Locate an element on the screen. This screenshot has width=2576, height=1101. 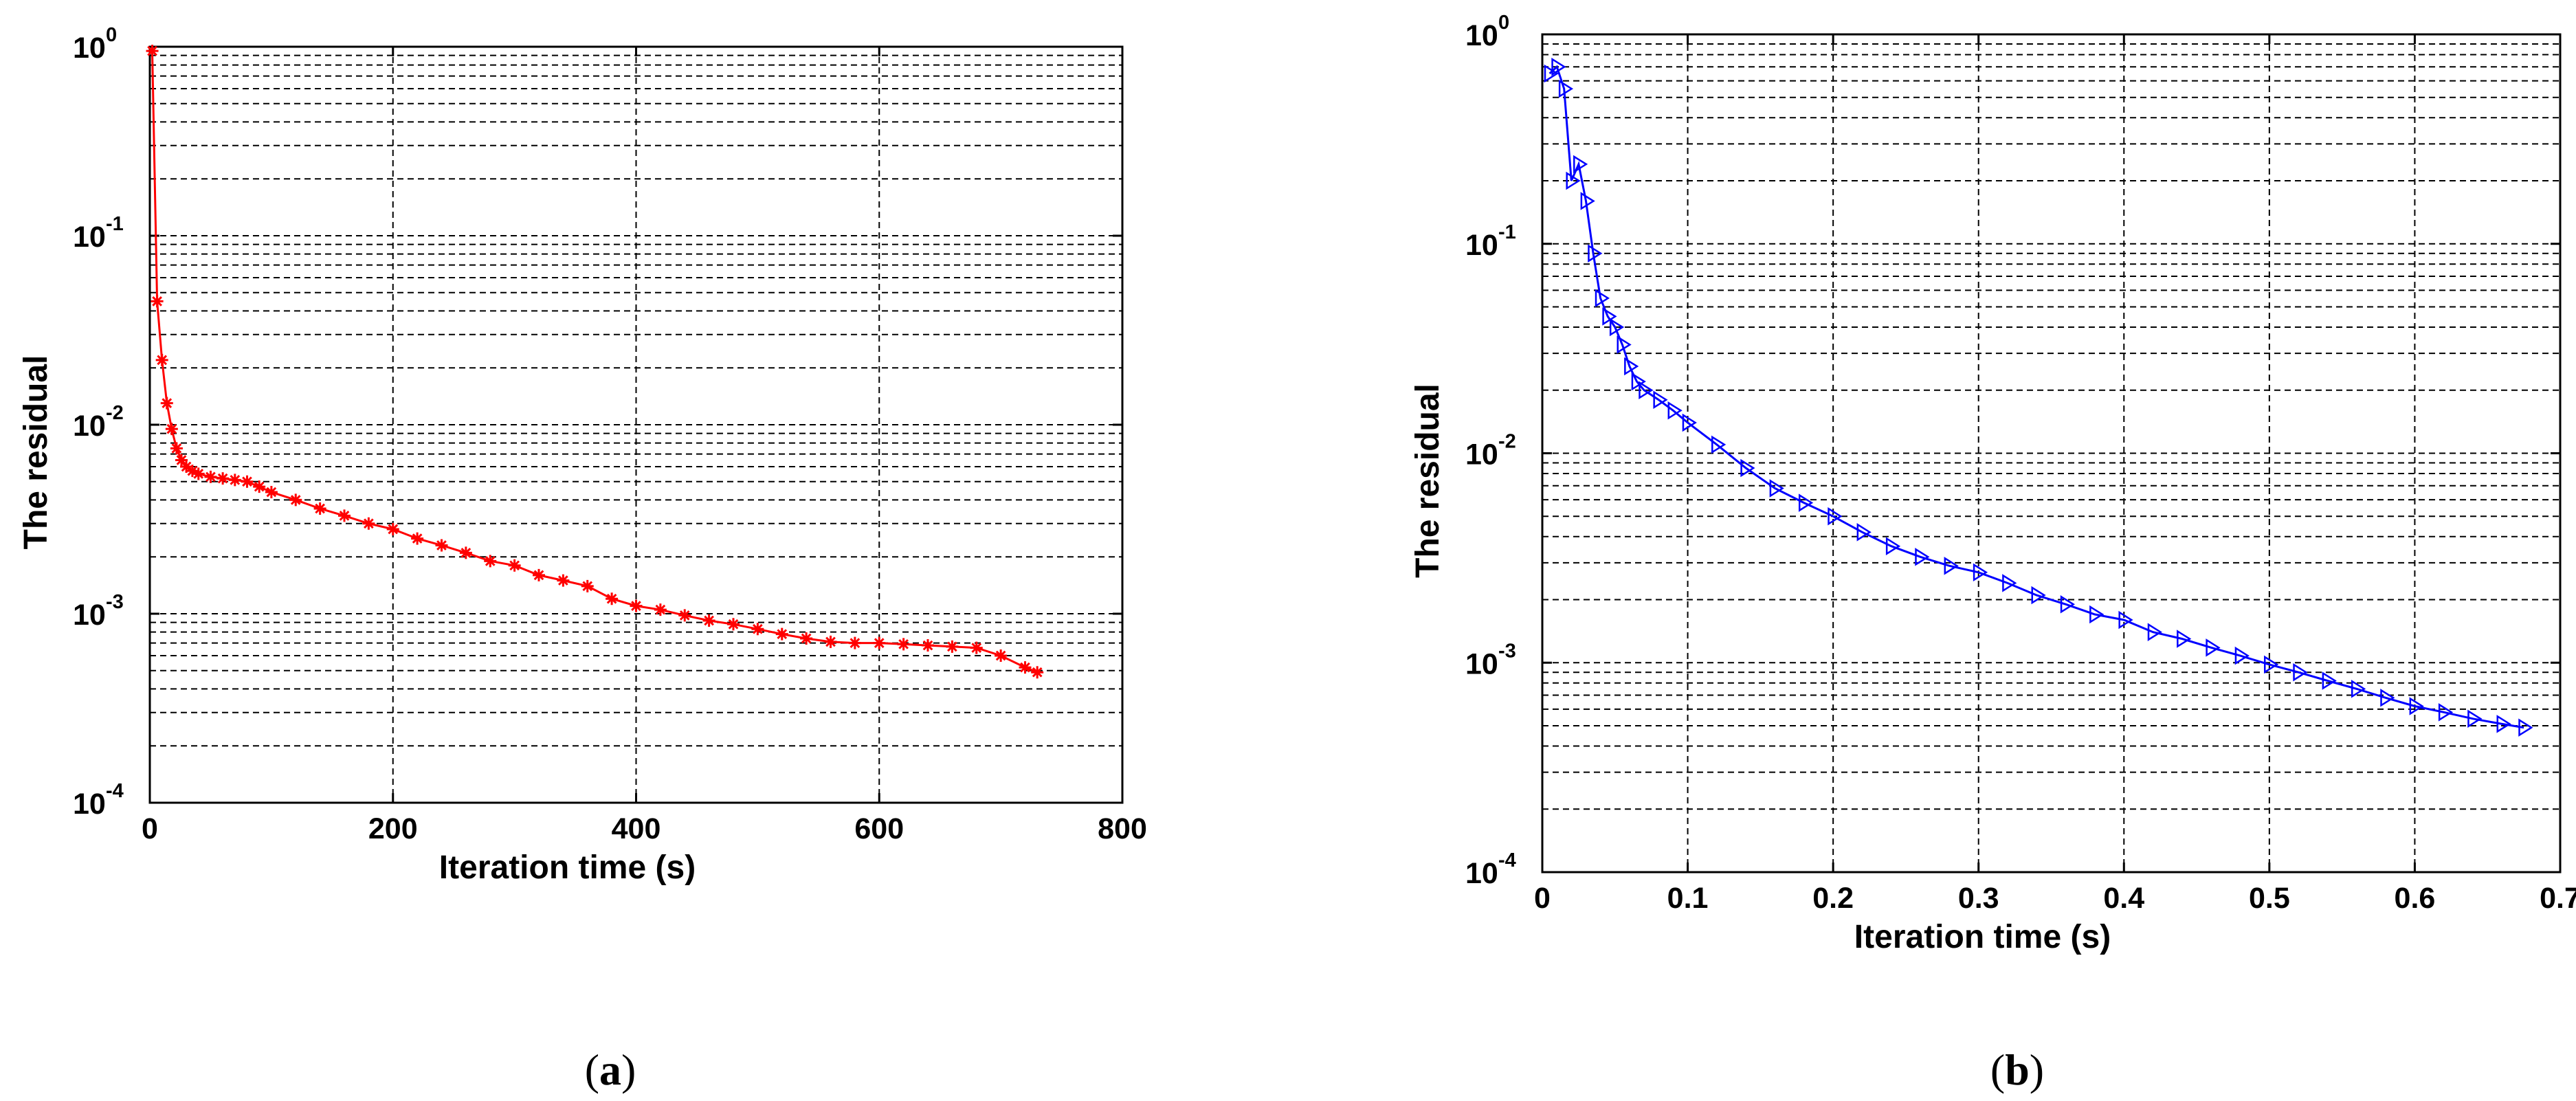
x-axis-label: Iteration time (s) is located at coordinates (567, 867).